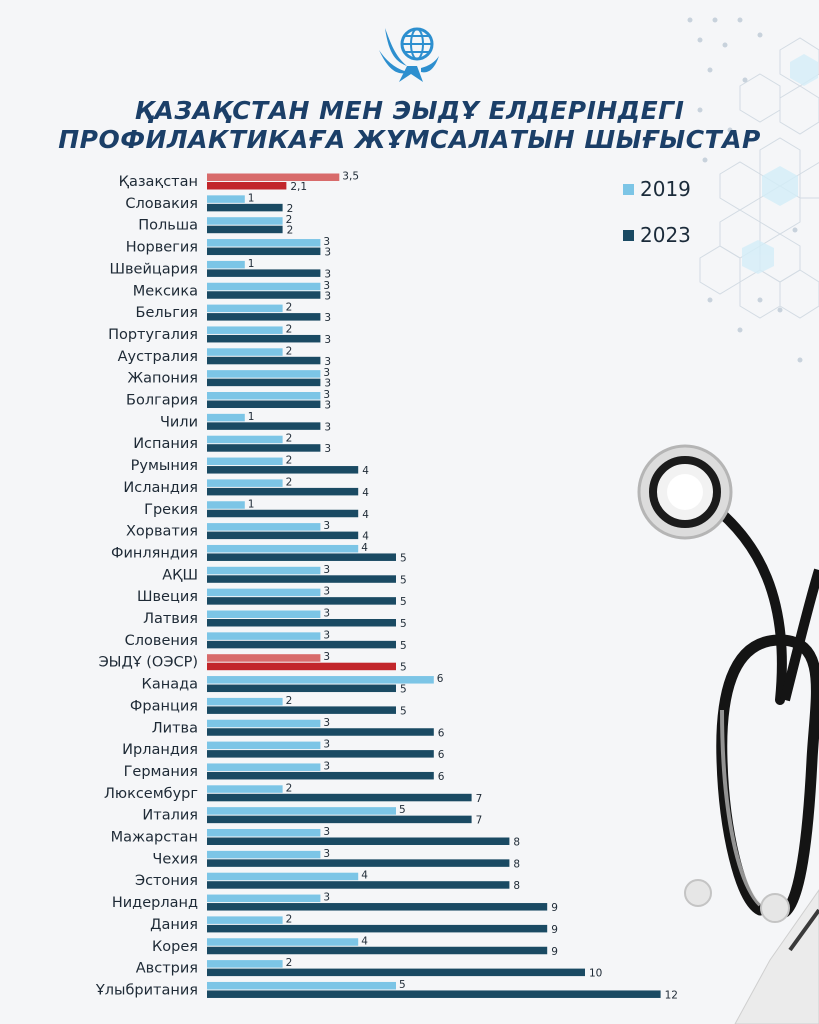 Image resolution: width=819 pixels, height=1024 pixels. What do you see at coordinates (162, 248) in the screenshot?
I see `category-label: Норвегия` at bounding box center [162, 248].